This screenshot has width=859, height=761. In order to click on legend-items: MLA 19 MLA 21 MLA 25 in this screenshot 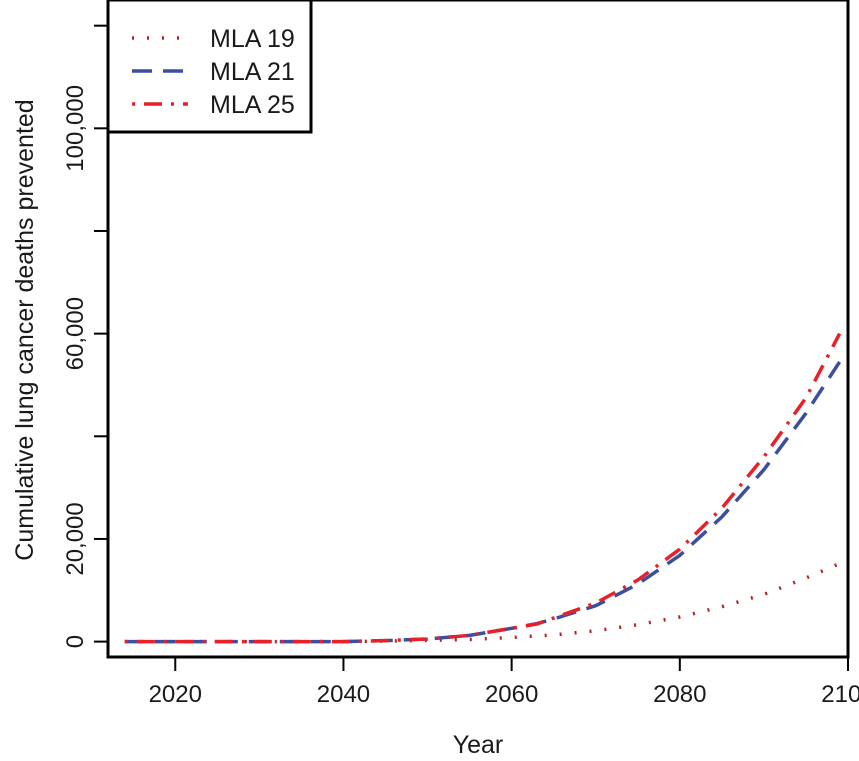, I will do `click(213, 72)`.